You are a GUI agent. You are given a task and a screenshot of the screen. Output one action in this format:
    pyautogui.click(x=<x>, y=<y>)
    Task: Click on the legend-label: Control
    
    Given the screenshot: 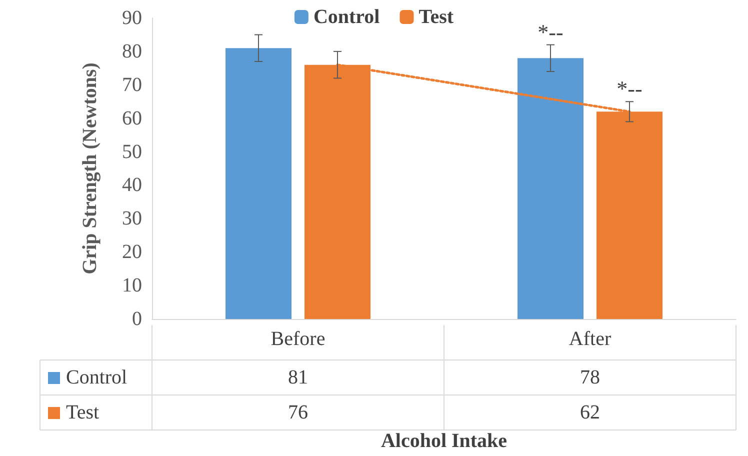 What is the action you would take?
    pyautogui.click(x=346, y=17)
    